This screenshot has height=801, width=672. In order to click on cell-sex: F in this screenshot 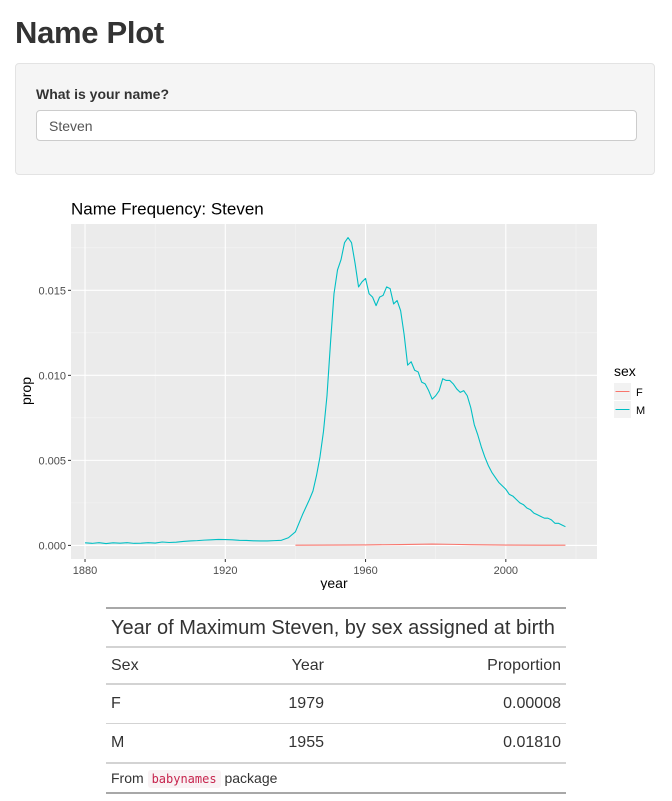, I will do `click(116, 703)`.